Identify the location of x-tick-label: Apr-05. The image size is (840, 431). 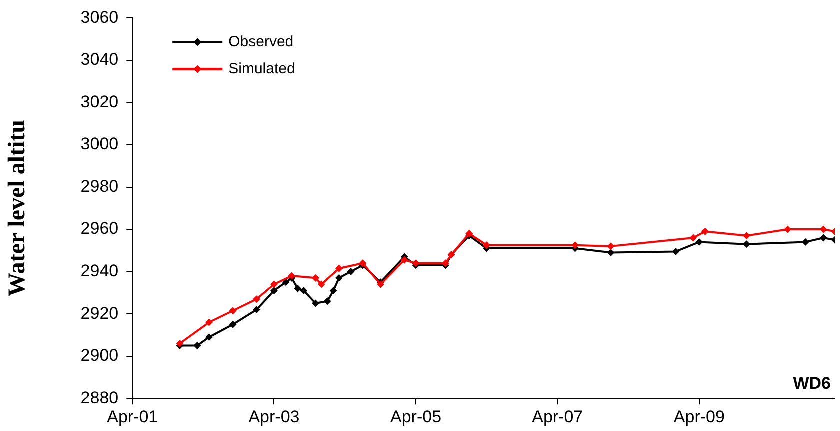
(416, 416).